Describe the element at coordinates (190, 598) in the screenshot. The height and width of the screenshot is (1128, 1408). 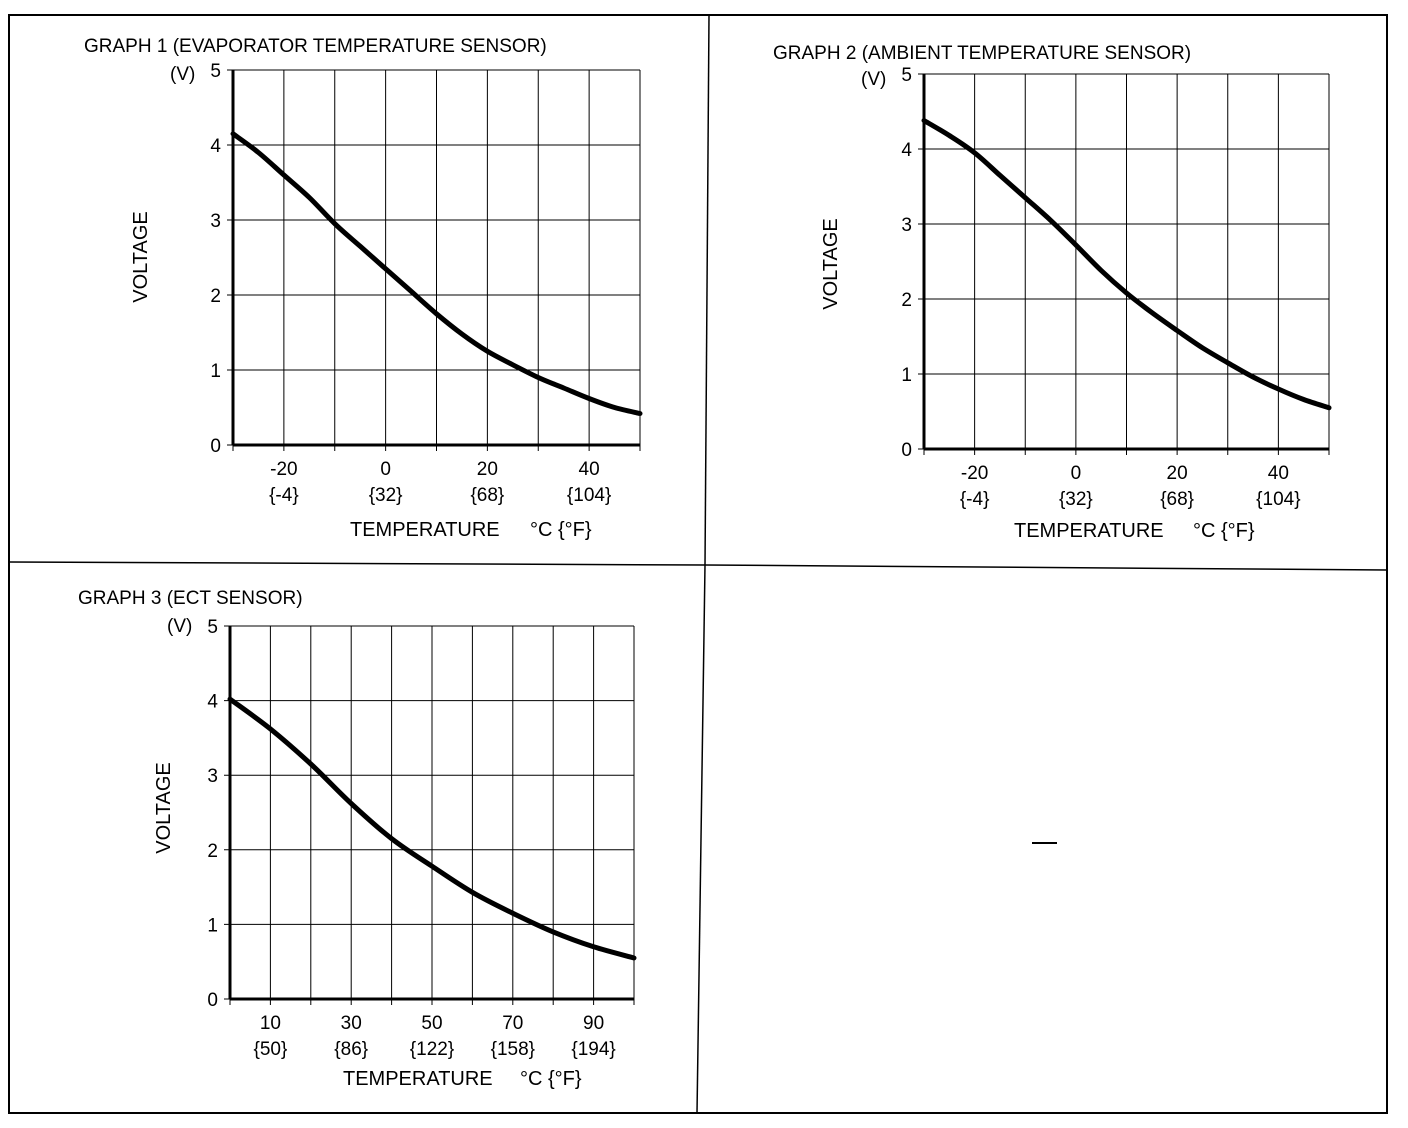
I see `chart-title: GRAPH 3 (ECT SENSOR)` at that location.